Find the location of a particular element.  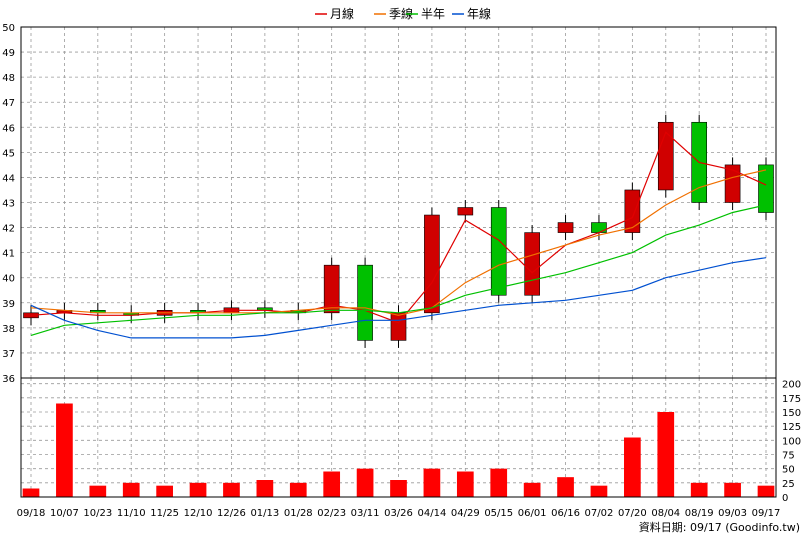

x-tick-label: 11/10 is located at coordinates (131, 513).